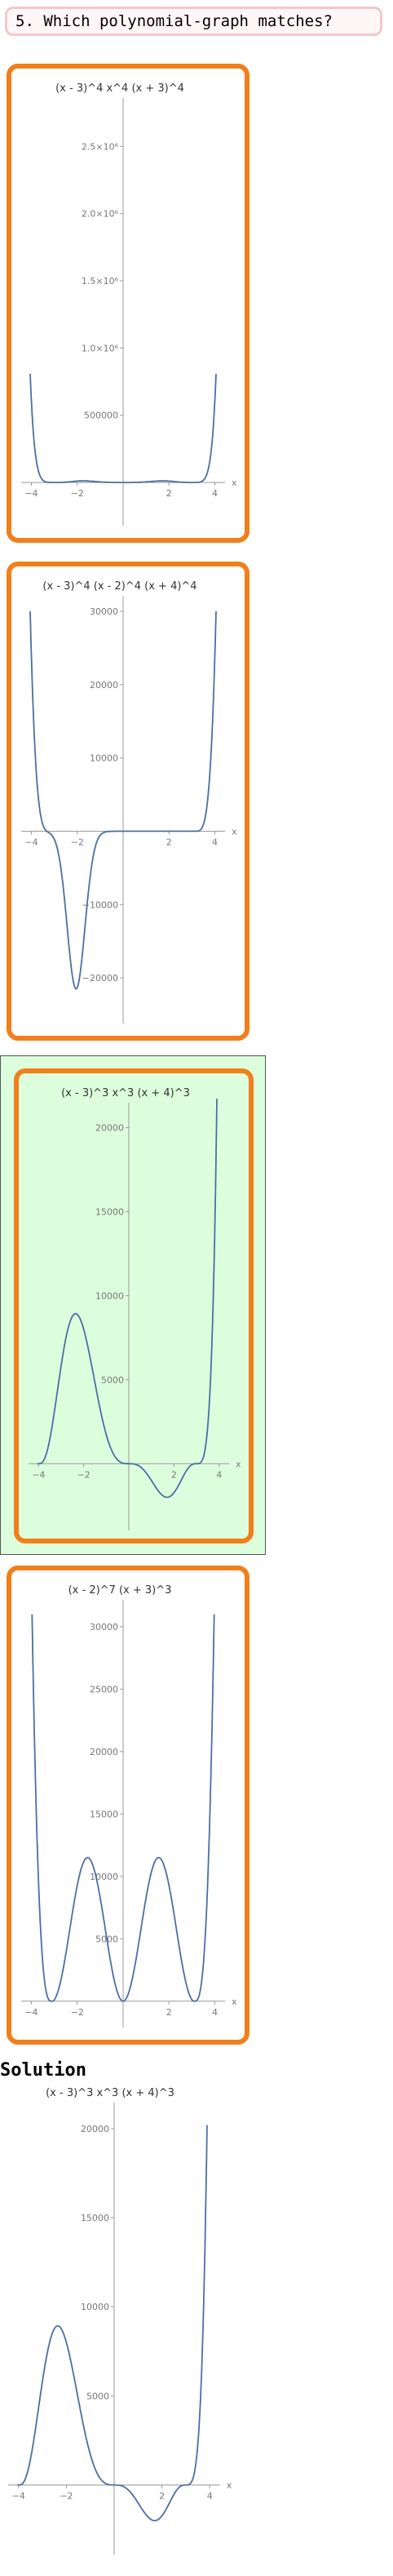 The width and height of the screenshot is (393, 2576). Describe the element at coordinates (31, 842) in the screenshot. I see `option-b-xtick-label: −4` at that location.